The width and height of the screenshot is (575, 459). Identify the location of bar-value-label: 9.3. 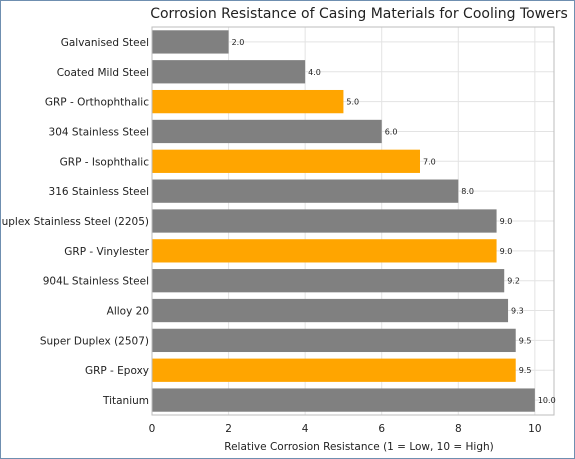
(517, 311).